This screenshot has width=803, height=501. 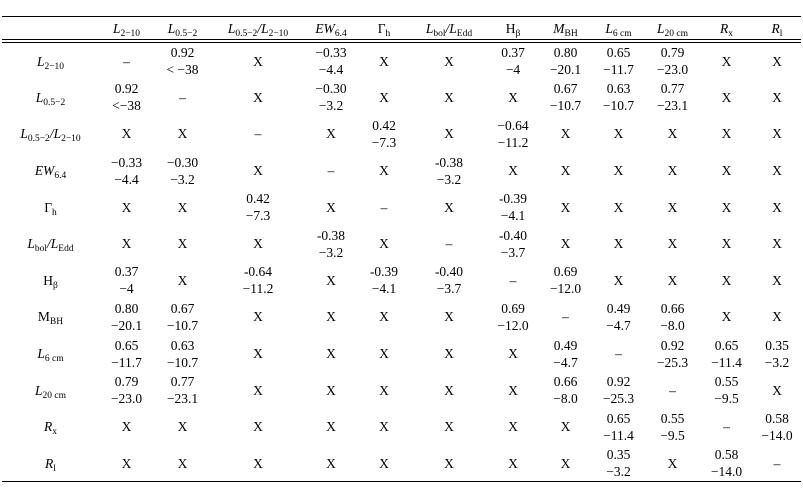 I want to click on table-cell: 0.67 −10.7, so click(x=182, y=317).